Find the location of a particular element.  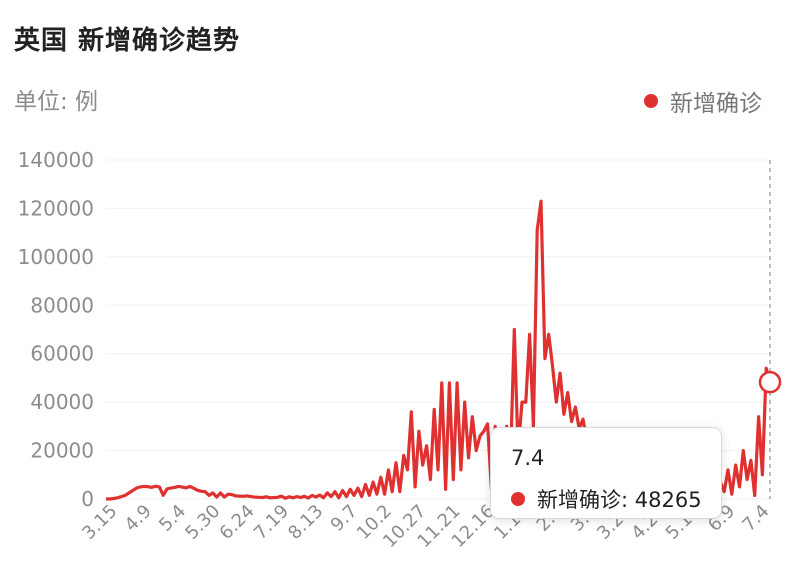

y-tick-label: 40000 is located at coordinates (62, 402).